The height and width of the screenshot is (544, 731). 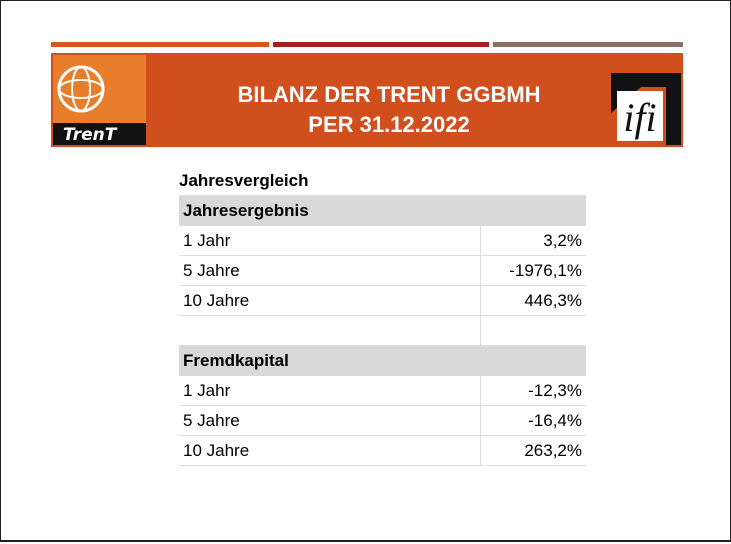 What do you see at coordinates (639, 117) in the screenshot?
I see `logo-text: ifi` at bounding box center [639, 117].